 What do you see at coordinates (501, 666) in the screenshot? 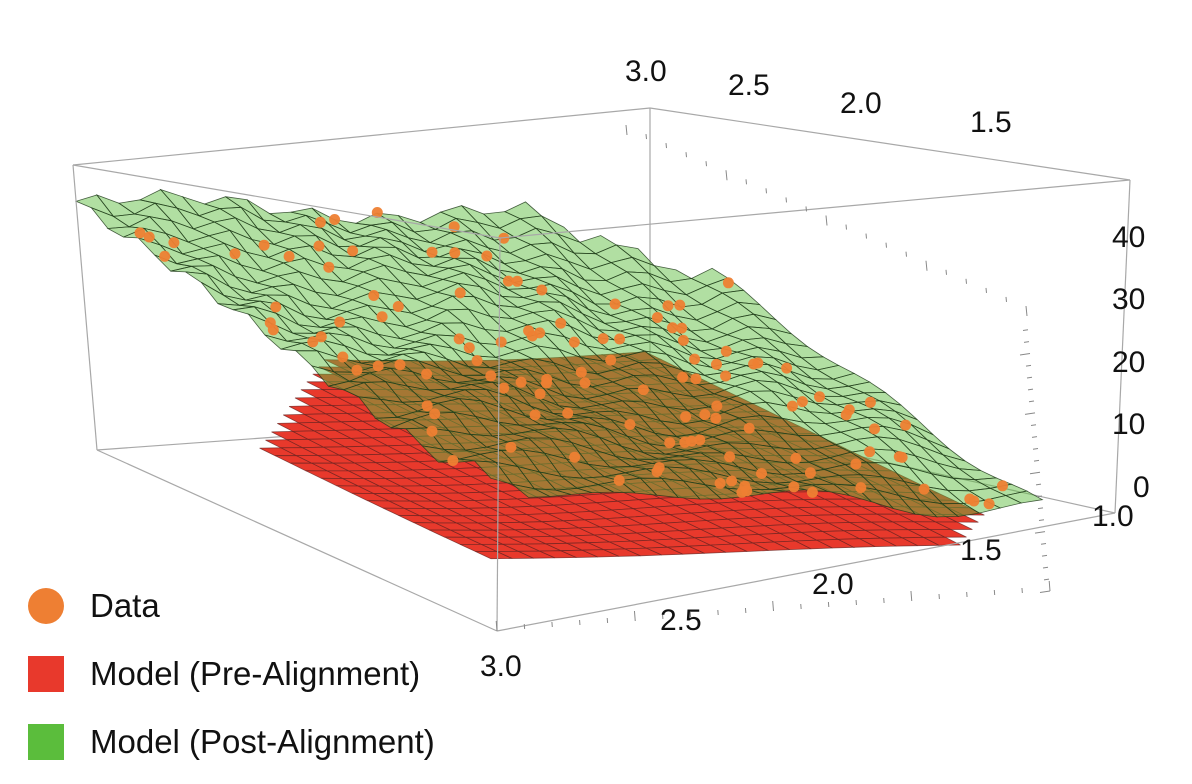
I see `x-tick-label: 3.0` at bounding box center [501, 666].